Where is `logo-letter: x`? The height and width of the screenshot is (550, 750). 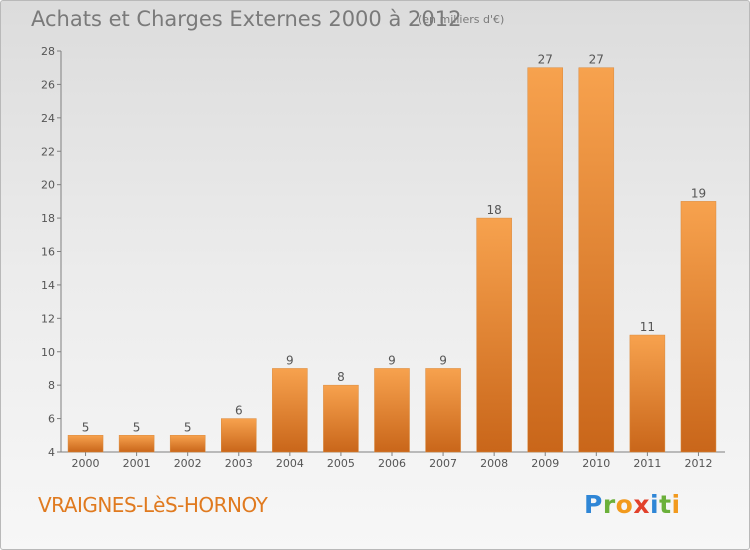 logo-letter: x is located at coordinates (641, 504).